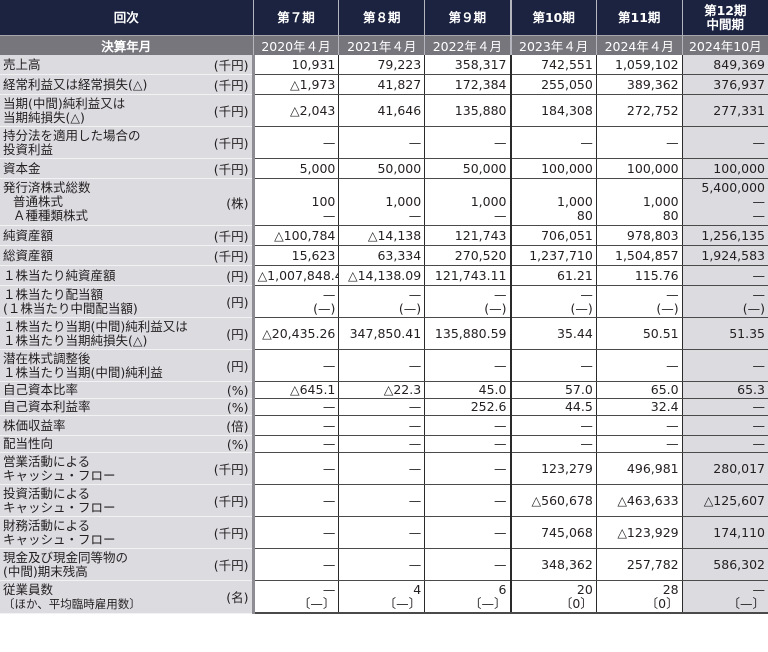  Describe the element at coordinates (639, 564) in the screenshot. I see `cell-period-11: 257,782` at that location.